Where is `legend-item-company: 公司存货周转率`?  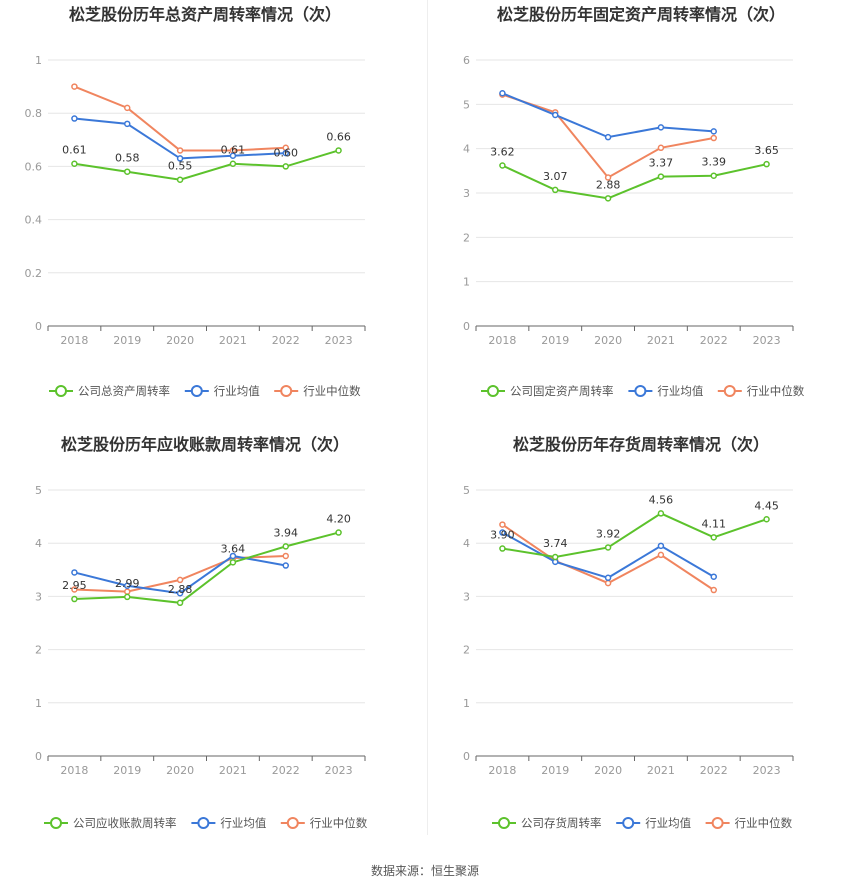 legend-item-company: 公司存货周转率 is located at coordinates (547, 823).